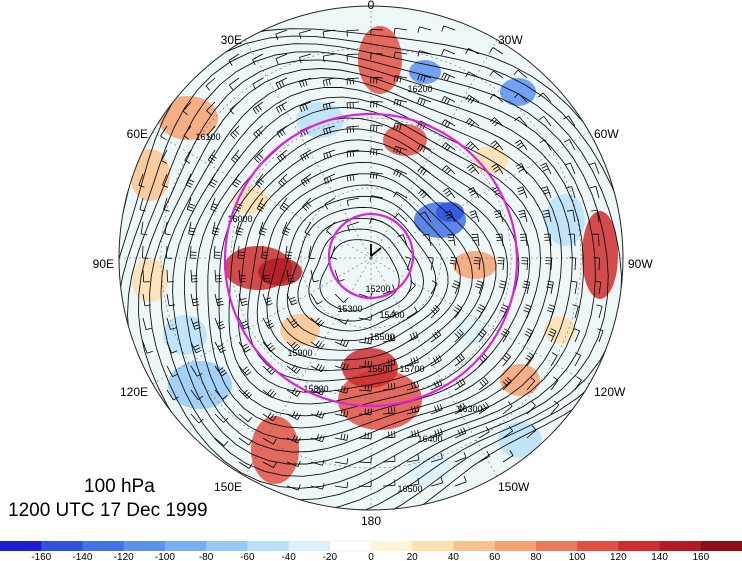  I want to click on valid-time-label: 1200 UTC 17 Dec 1999, so click(108, 510).